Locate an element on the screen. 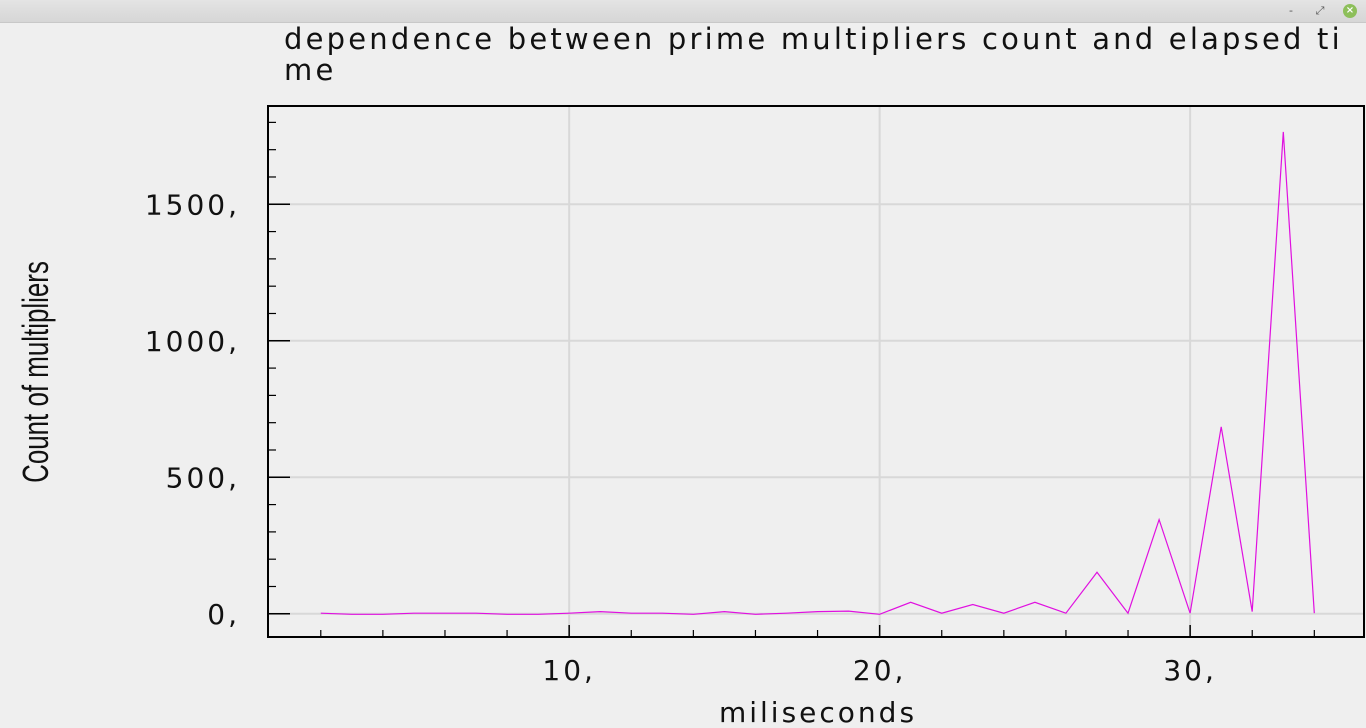 This screenshot has height=728, width=1366. x-tick-label: 30, is located at coordinates (1190, 670).